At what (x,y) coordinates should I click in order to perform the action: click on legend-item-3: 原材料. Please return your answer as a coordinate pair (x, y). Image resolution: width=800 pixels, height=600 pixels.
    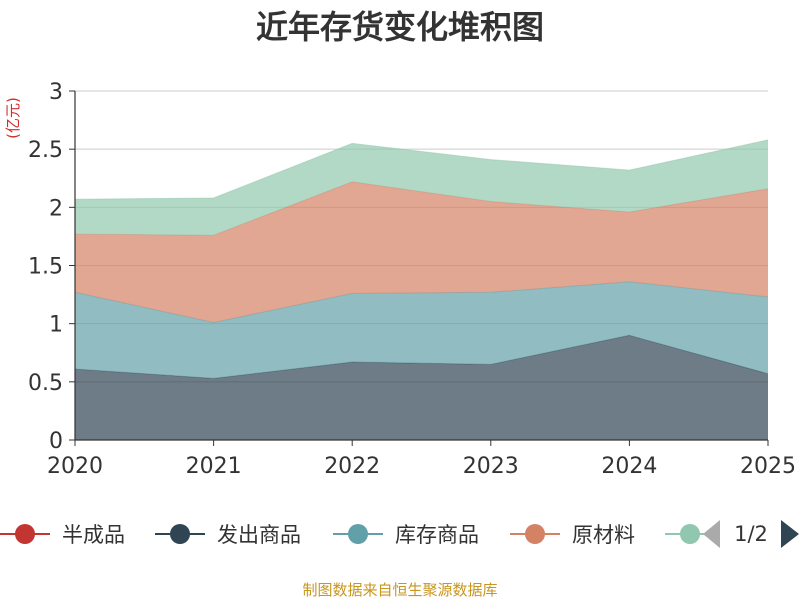
    Looking at the image, I should click on (572, 535).